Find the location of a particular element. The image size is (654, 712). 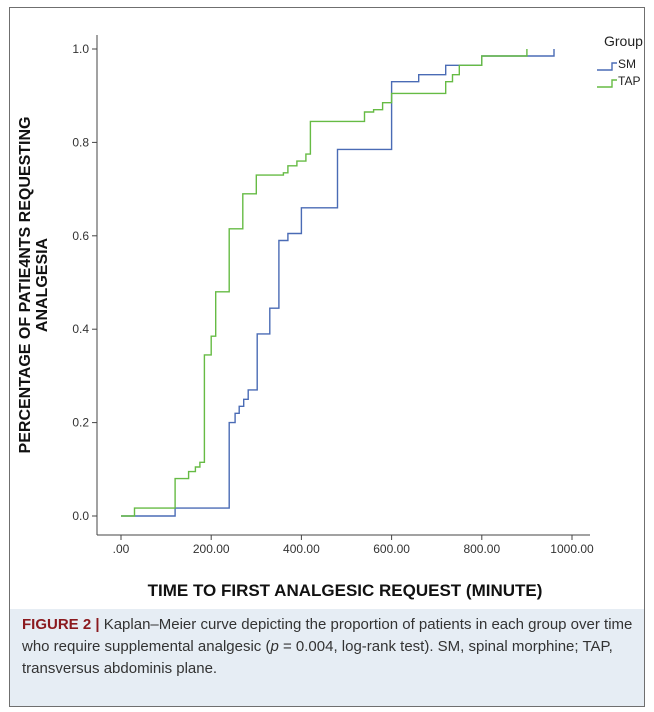

p-symbol: p is located at coordinates (274, 646).